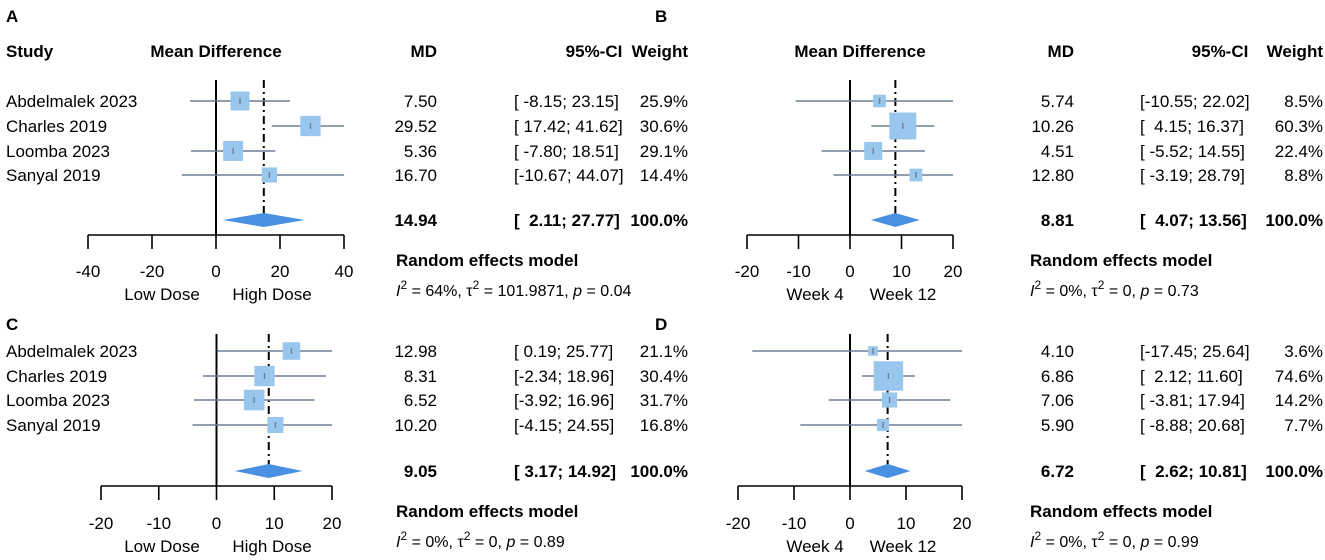  Describe the element at coordinates (1303, 425) in the screenshot. I see `weight-value: 7.7%` at that location.